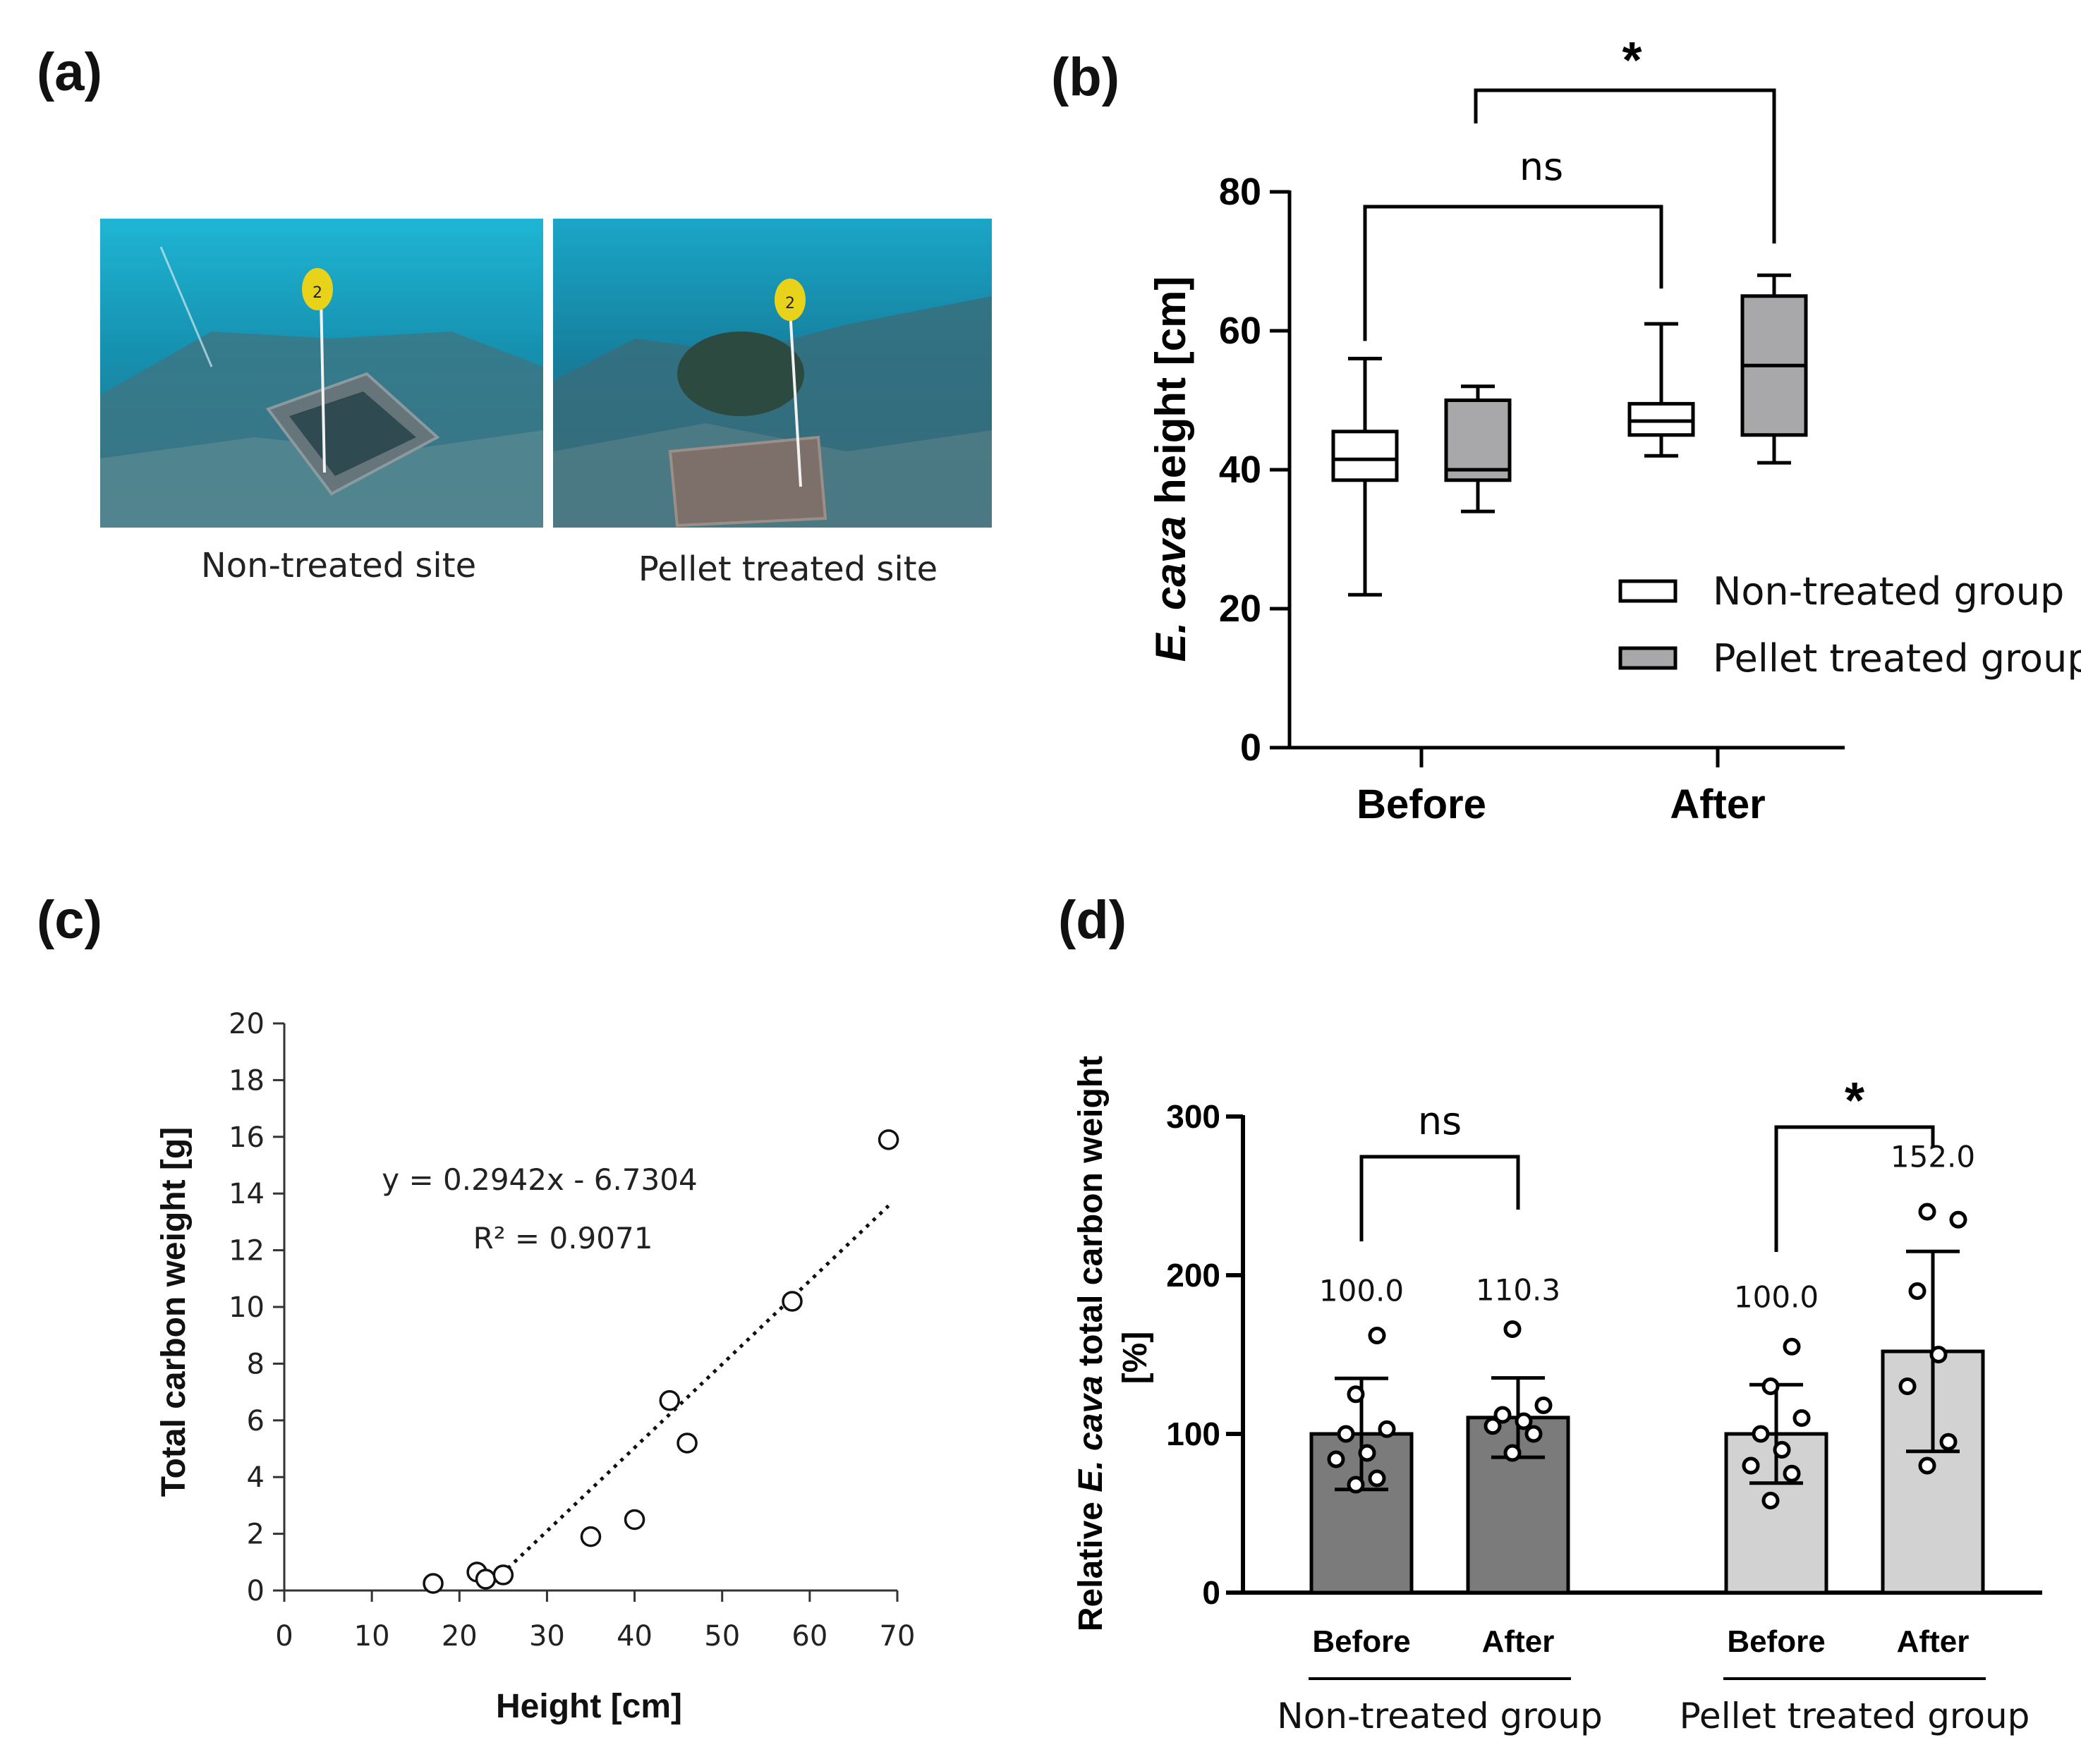 This screenshot has height=1764, width=2081. What do you see at coordinates (174, 1312) in the screenshot?
I see `scatter-y-axis-label: Total carbon weight [g]` at bounding box center [174, 1312].